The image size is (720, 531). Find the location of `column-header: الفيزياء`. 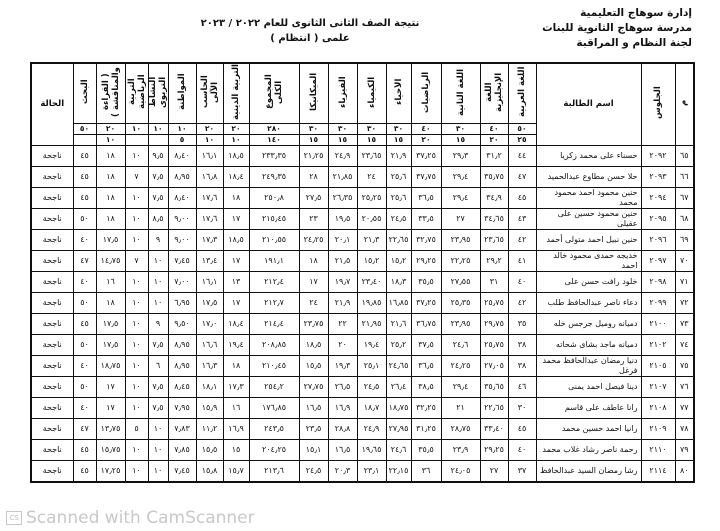

column-header: الفيزياء is located at coordinates (342, 93).